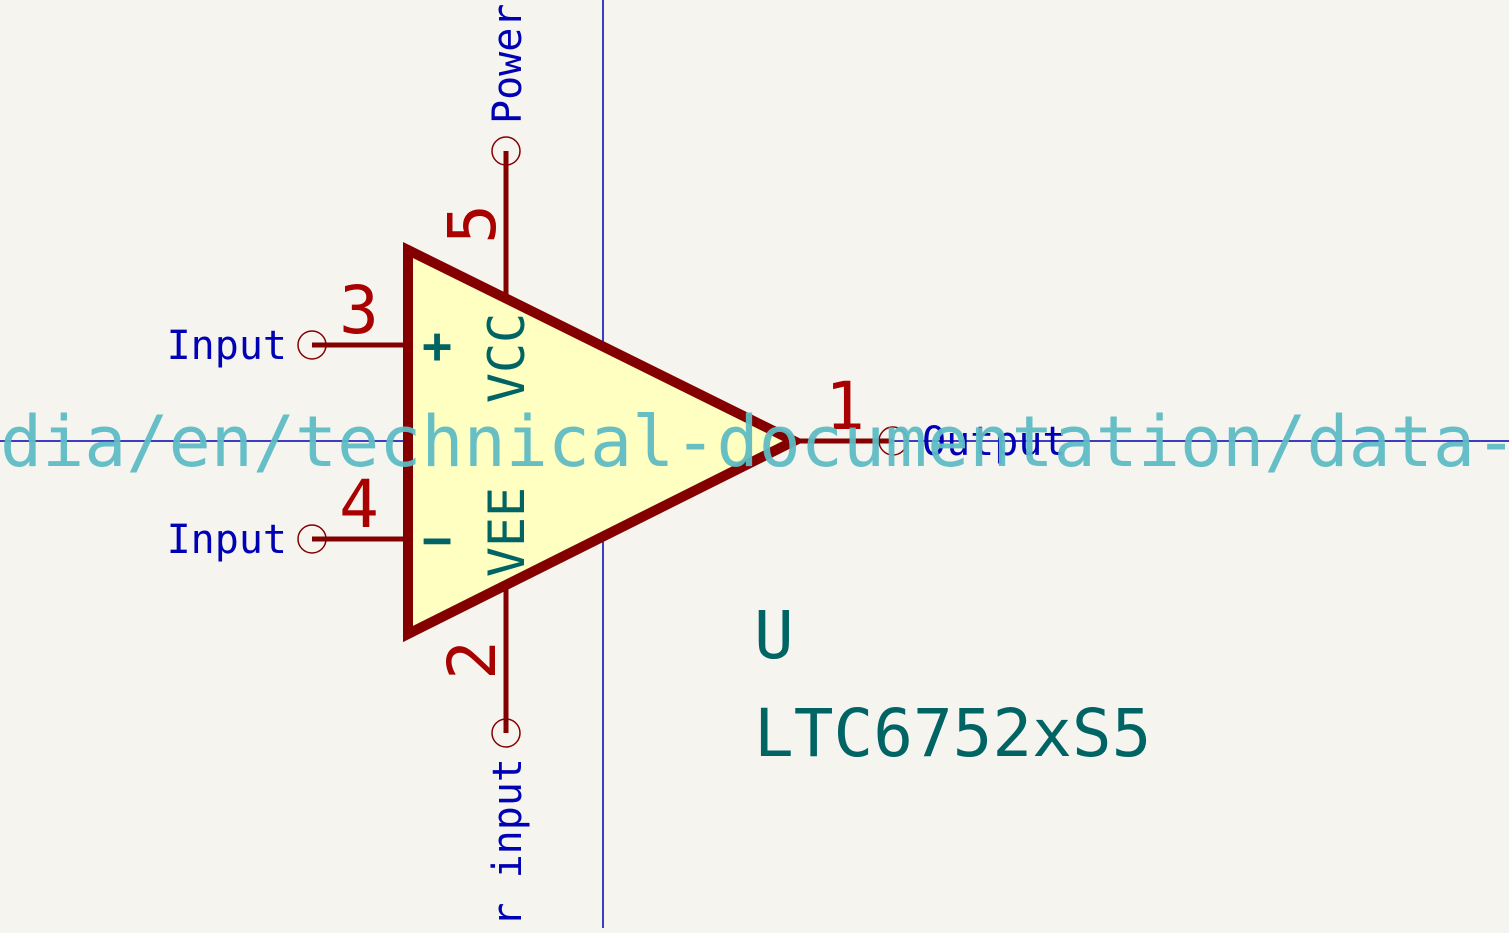  What do you see at coordinates (227, 540) in the screenshot?
I see `pin-4-type-label: Input` at bounding box center [227, 540].